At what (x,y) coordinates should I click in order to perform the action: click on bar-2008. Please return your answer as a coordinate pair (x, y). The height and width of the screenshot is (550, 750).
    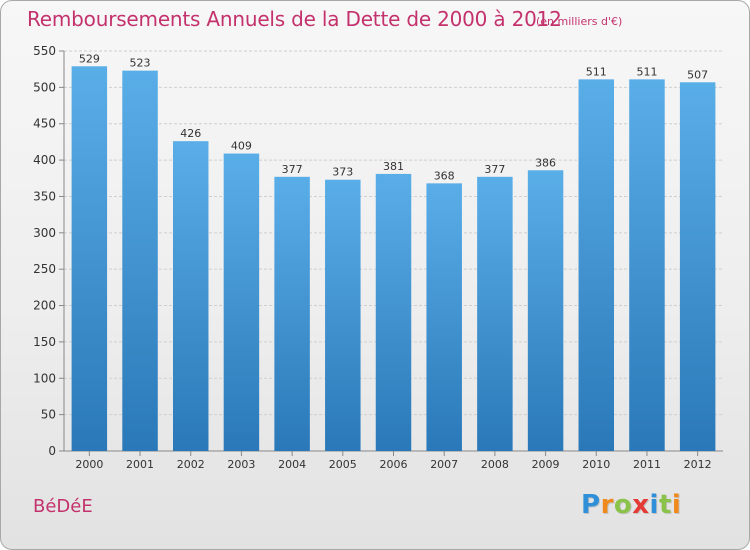
    Looking at the image, I should click on (495, 313).